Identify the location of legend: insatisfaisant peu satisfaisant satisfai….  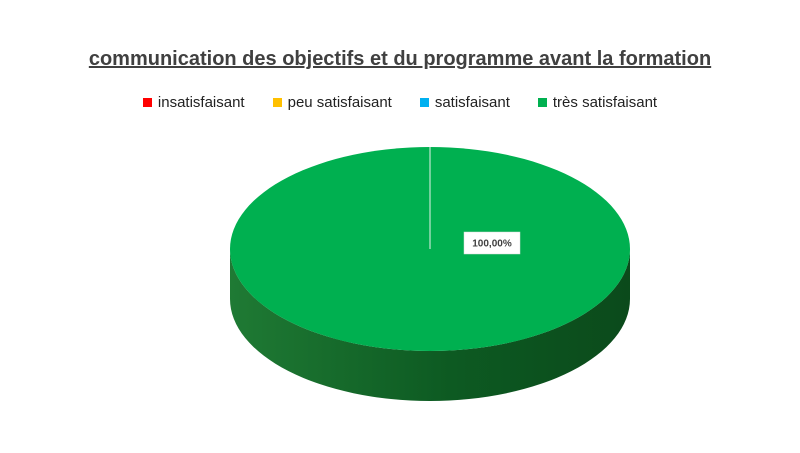
(400, 102).